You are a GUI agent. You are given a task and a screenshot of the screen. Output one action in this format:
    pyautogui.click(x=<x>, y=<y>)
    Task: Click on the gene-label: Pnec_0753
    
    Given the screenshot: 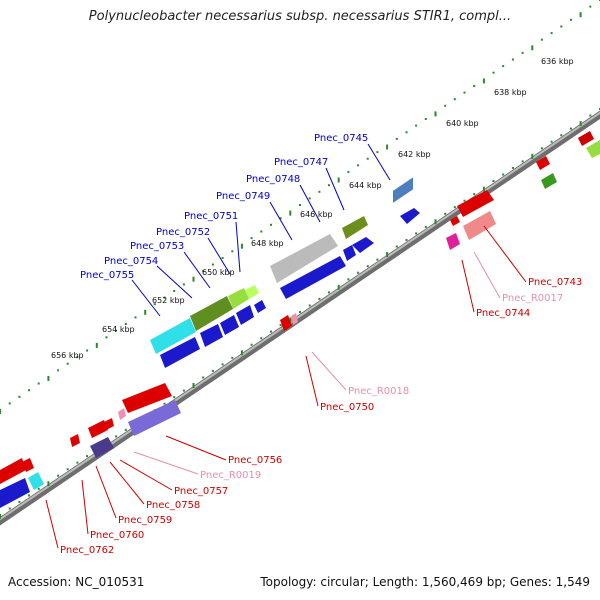 What is the action you would take?
    pyautogui.click(x=157, y=246)
    